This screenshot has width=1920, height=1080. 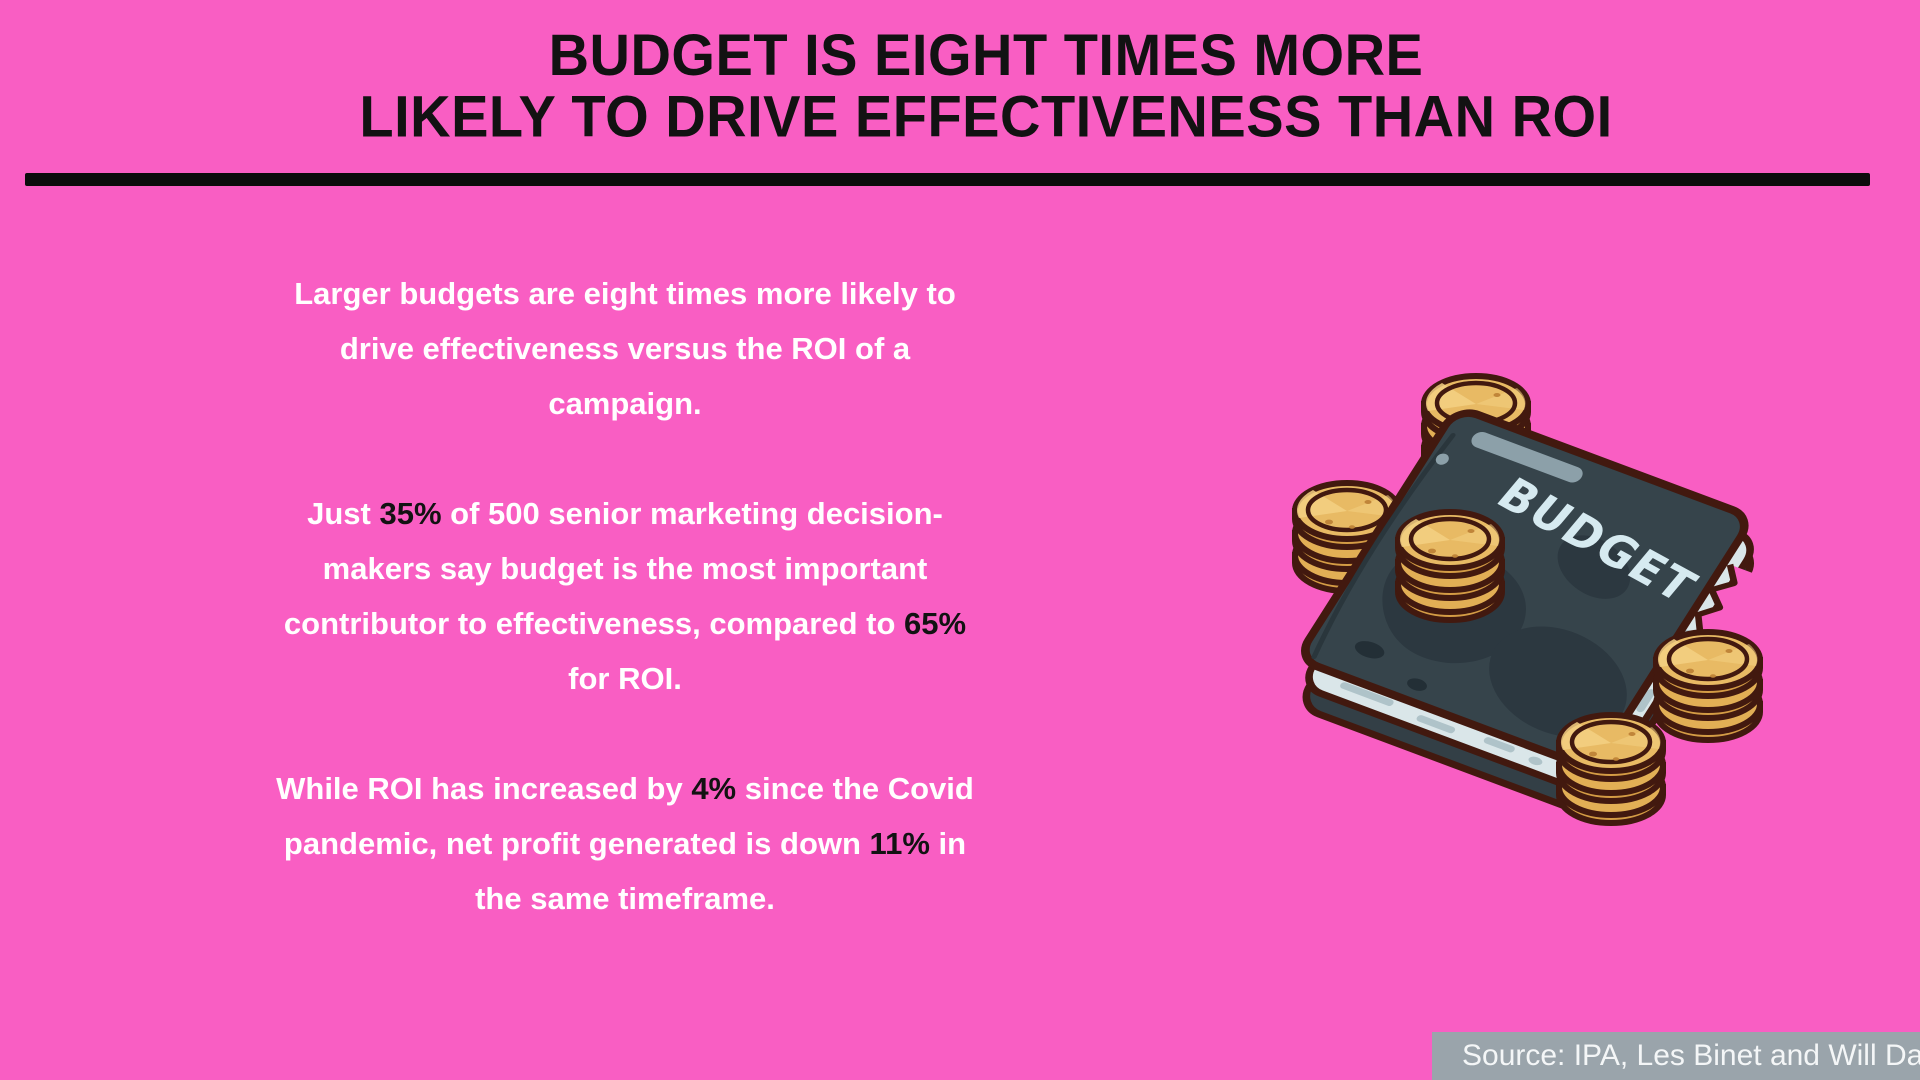 I want to click on body-segment: since the Covid, so click(x=855, y=788).